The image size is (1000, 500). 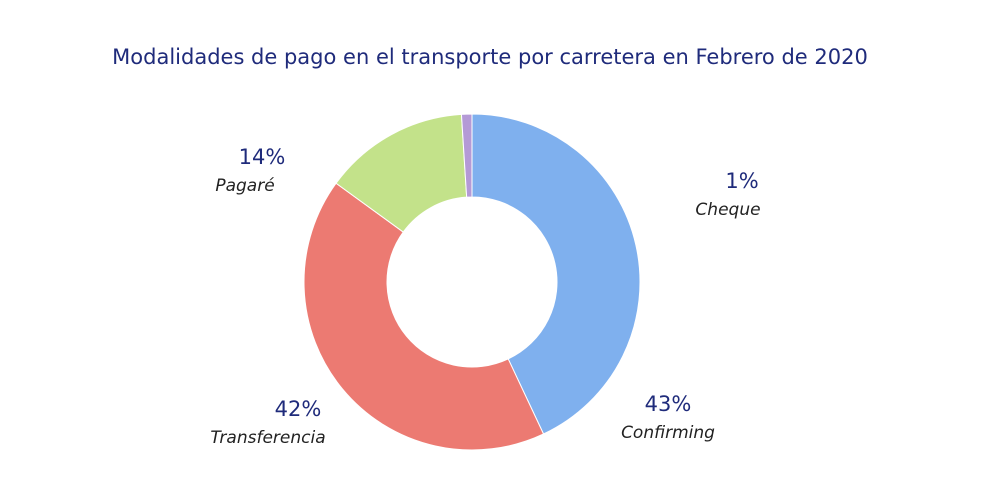 I want to click on category-label: Cheque, so click(x=727, y=210).